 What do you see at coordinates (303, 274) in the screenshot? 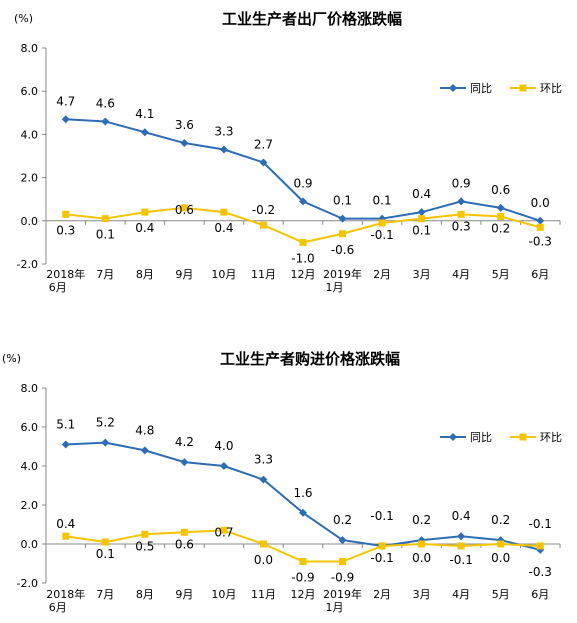
I see `x-tick-label-line: 12月` at bounding box center [303, 274].